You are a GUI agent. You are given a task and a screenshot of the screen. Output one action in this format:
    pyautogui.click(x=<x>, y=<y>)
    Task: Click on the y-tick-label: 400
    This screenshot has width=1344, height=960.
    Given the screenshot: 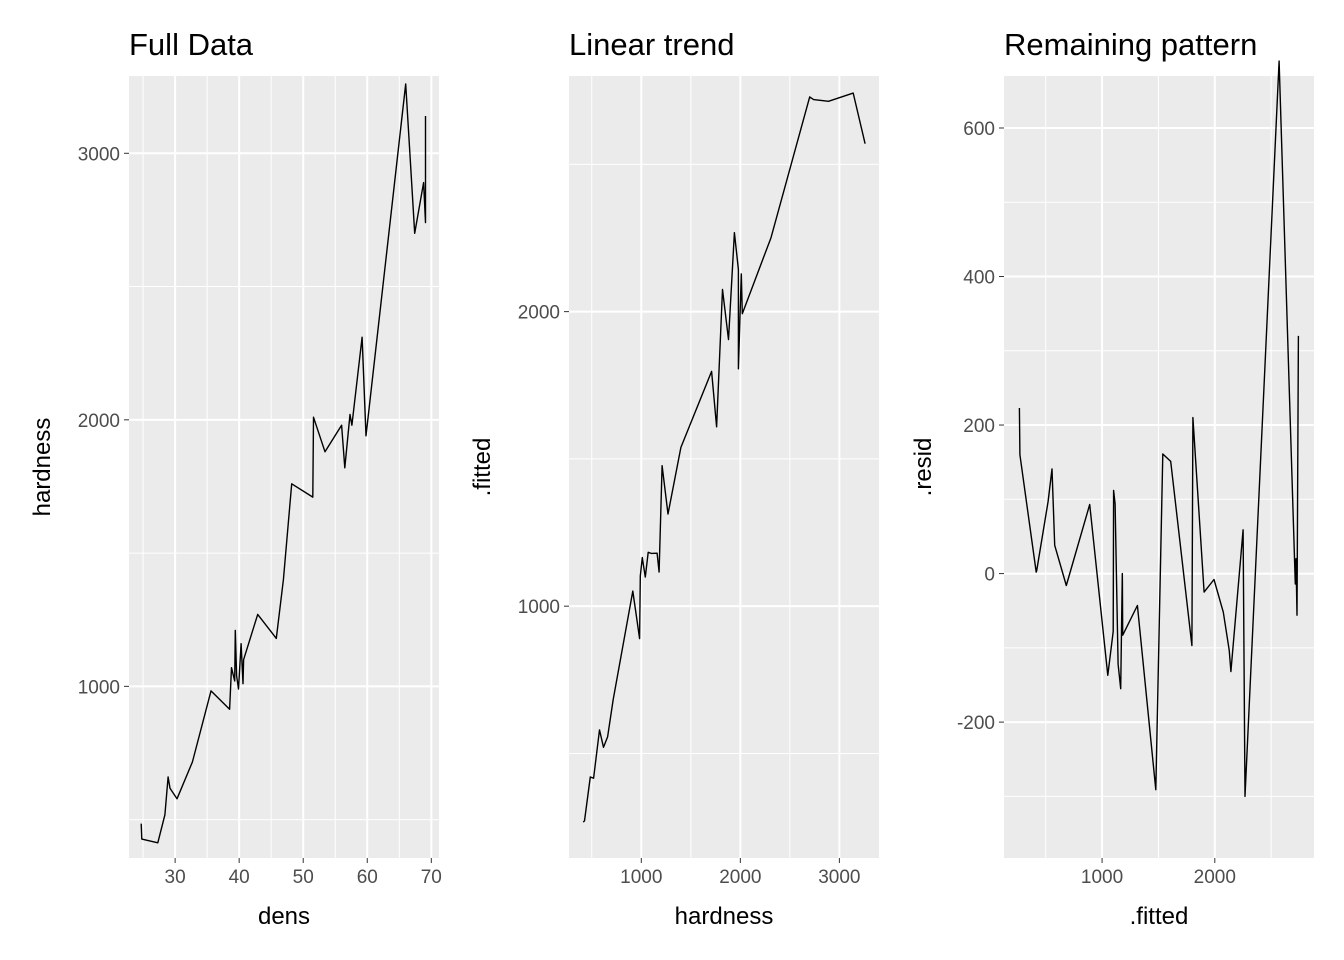 What is the action you would take?
    pyautogui.click(x=979, y=278)
    